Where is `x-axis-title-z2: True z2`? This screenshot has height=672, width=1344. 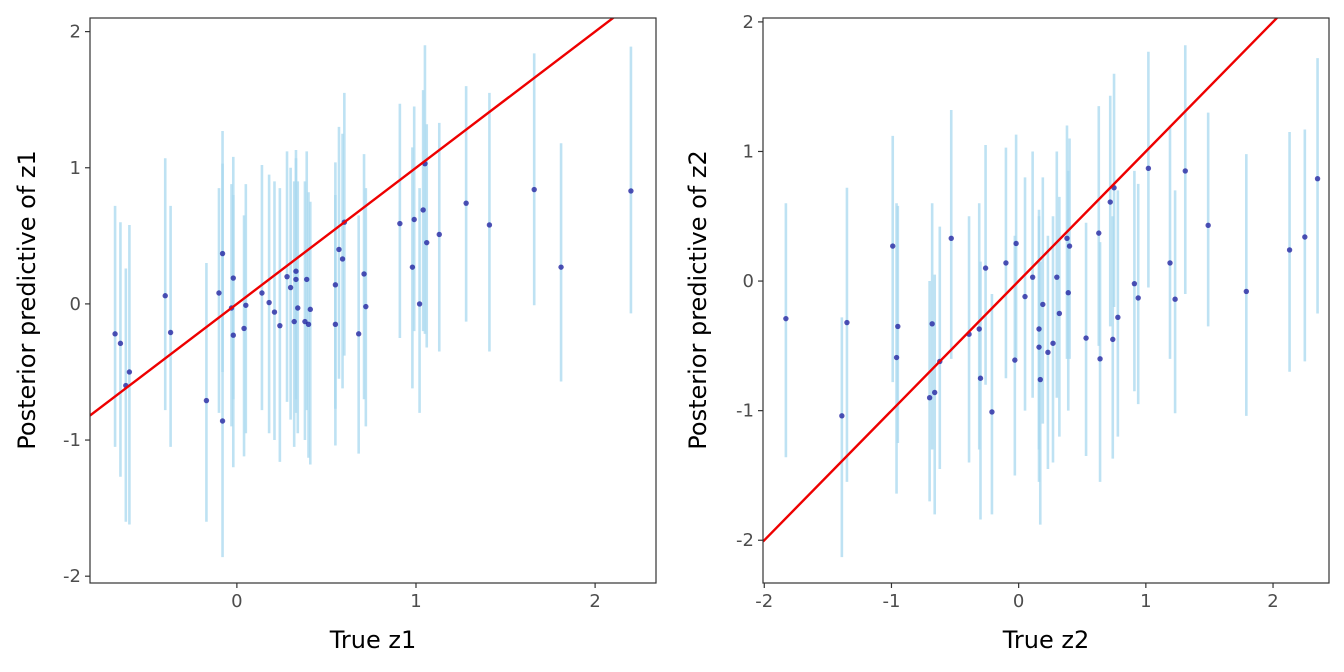
x-axis-title-z2: True z2 is located at coordinates (1045, 640).